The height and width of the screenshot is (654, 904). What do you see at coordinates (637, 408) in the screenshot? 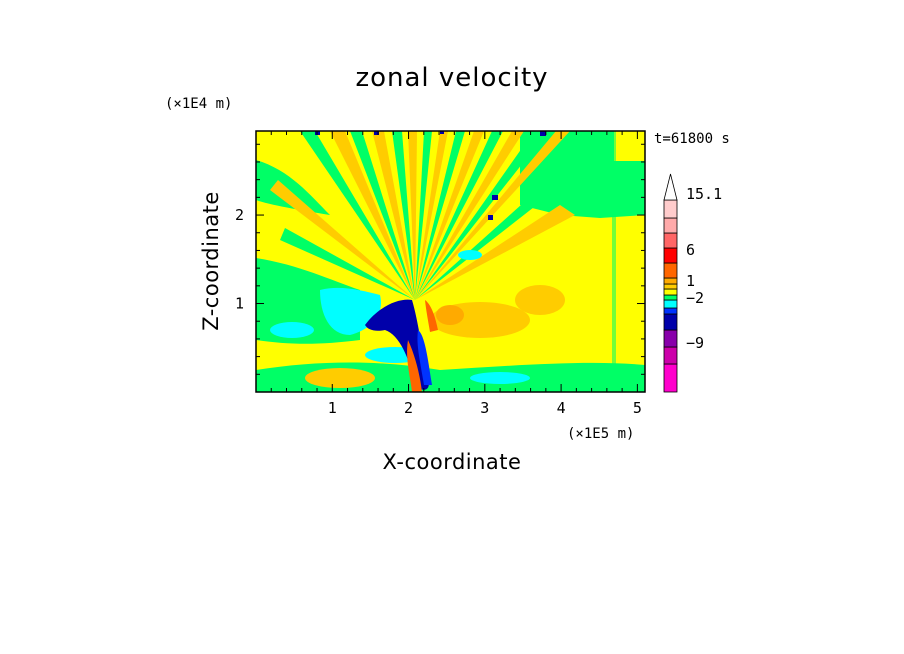
I see `x-tick-label: 5` at bounding box center [637, 408].